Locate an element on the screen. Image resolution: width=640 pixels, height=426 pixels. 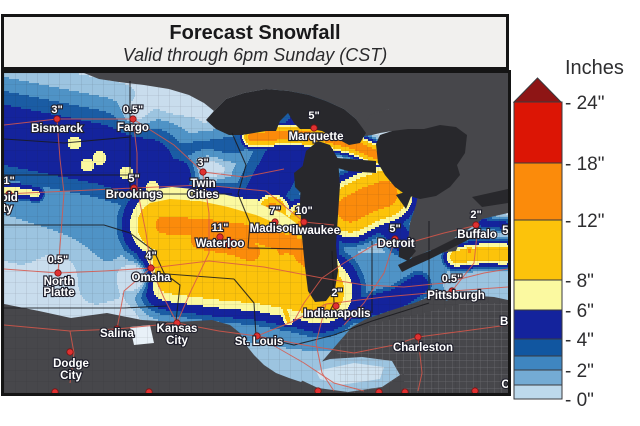
svg-text: - 24" is located at coordinates (584, 103).